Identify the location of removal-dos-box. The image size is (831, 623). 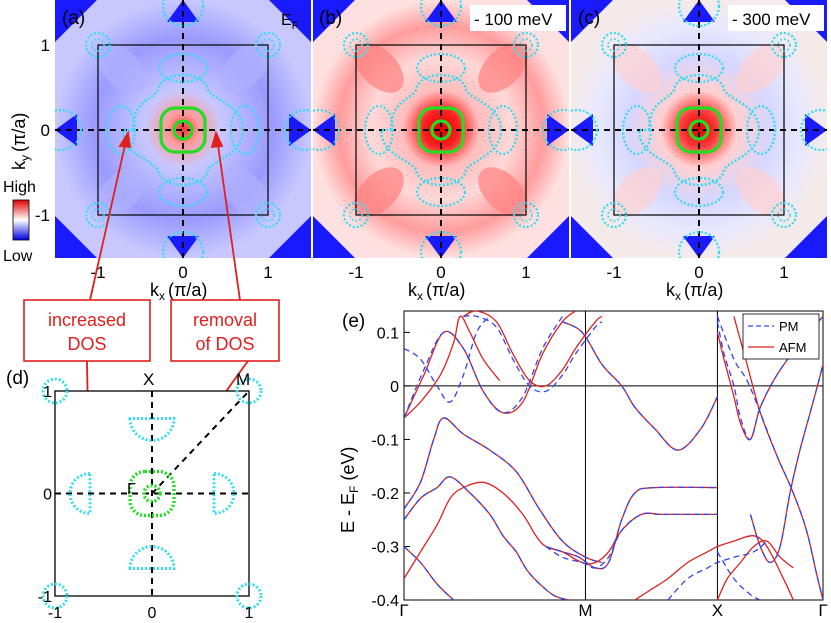
(225, 330).